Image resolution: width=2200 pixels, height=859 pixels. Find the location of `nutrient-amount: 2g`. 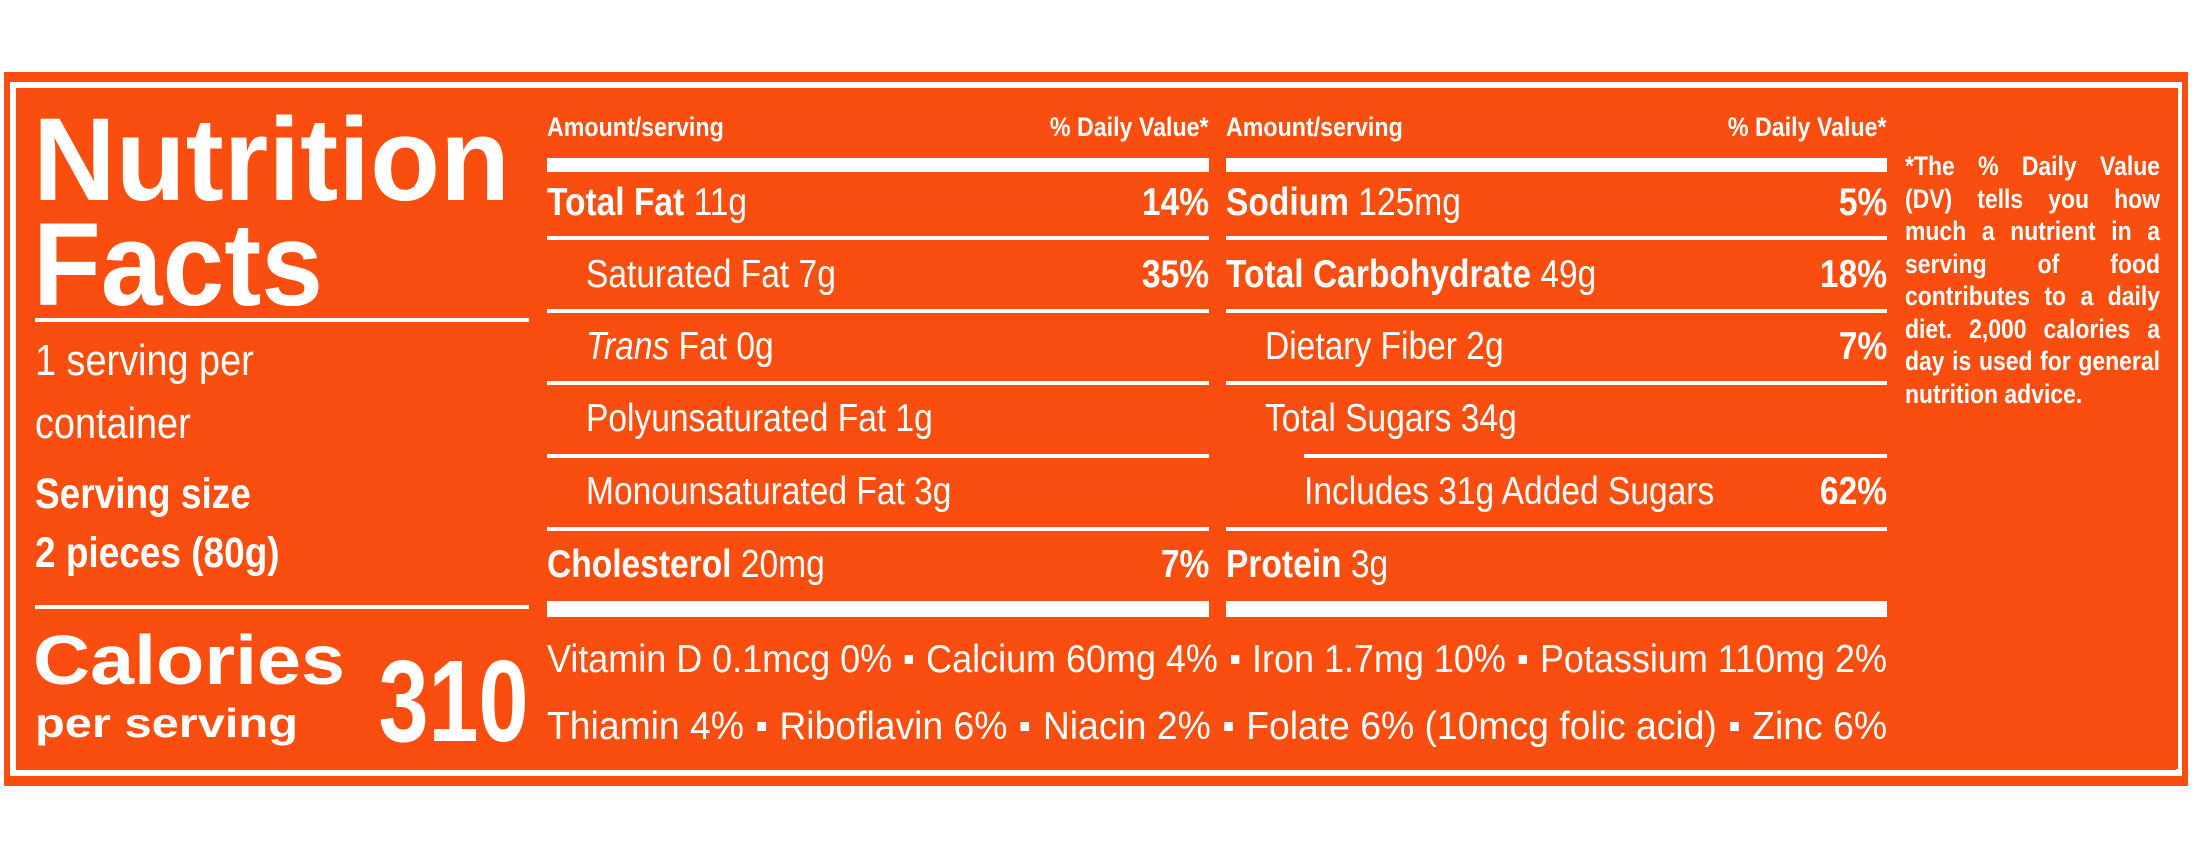

nutrient-amount: 2g is located at coordinates (1480, 346).